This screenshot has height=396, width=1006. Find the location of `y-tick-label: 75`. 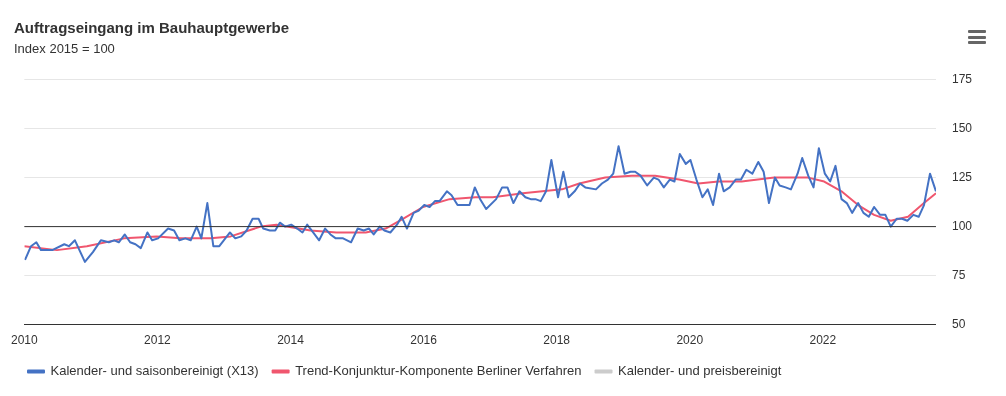

y-tick-label: 75 is located at coordinates (958, 274).